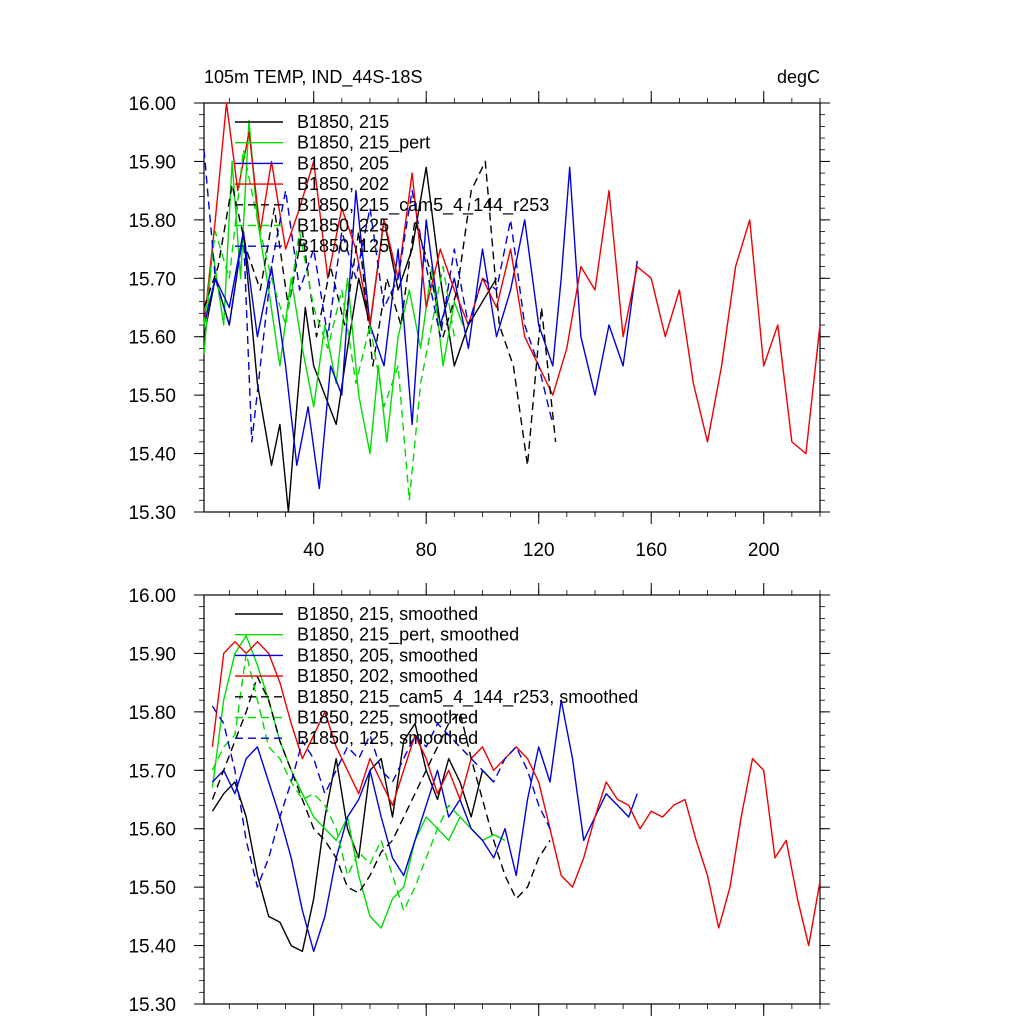 The height and width of the screenshot is (1029, 1024). I want to click on legend-label-3: B1850, 205, smoothed, so click(387, 655).